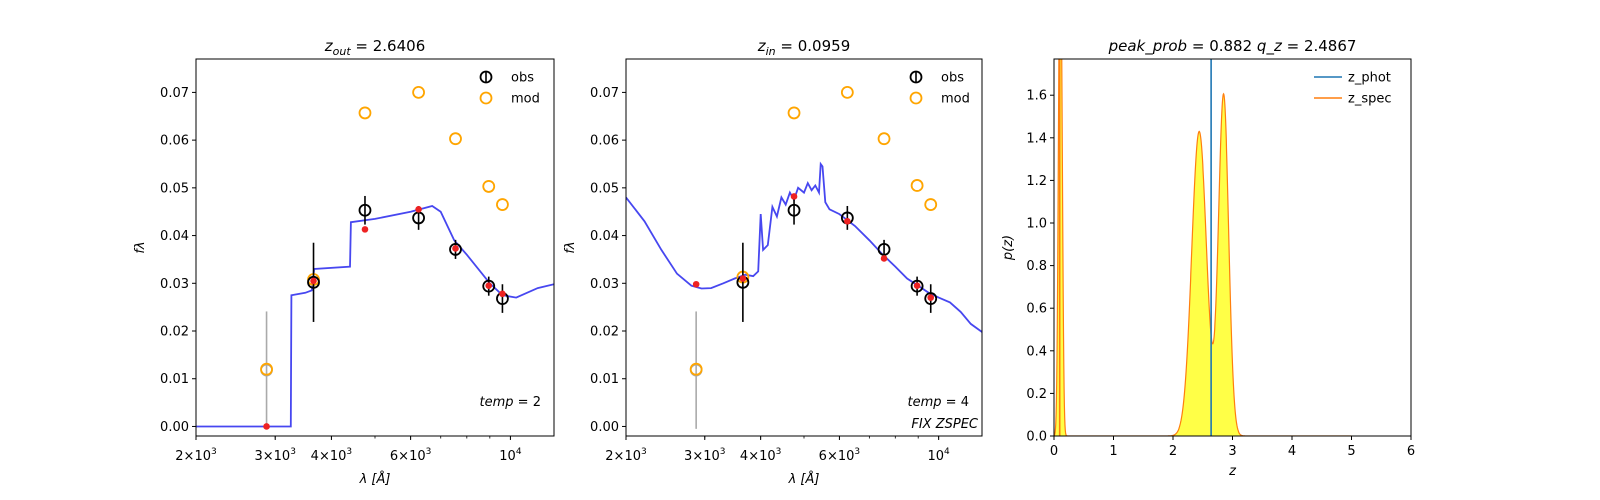  Describe the element at coordinates (1351, 451) in the screenshot. I see `x-tick-label: 5` at that location.